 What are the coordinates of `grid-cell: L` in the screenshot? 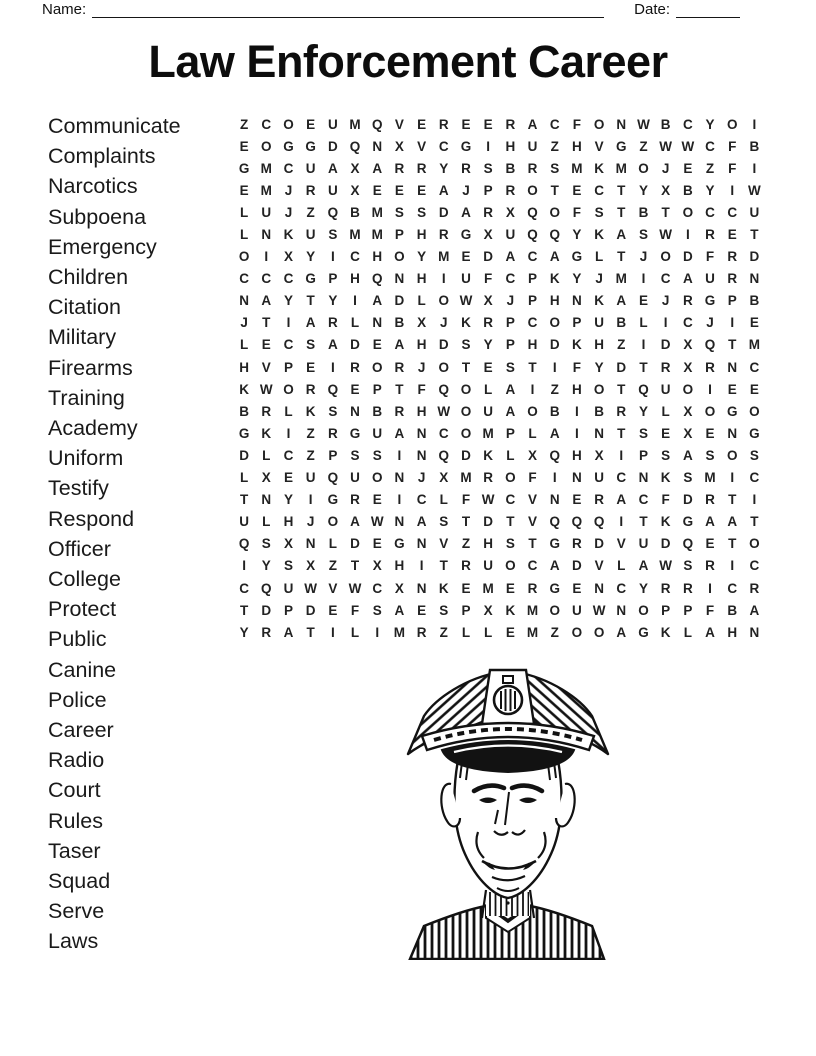 It's located at (510, 455).